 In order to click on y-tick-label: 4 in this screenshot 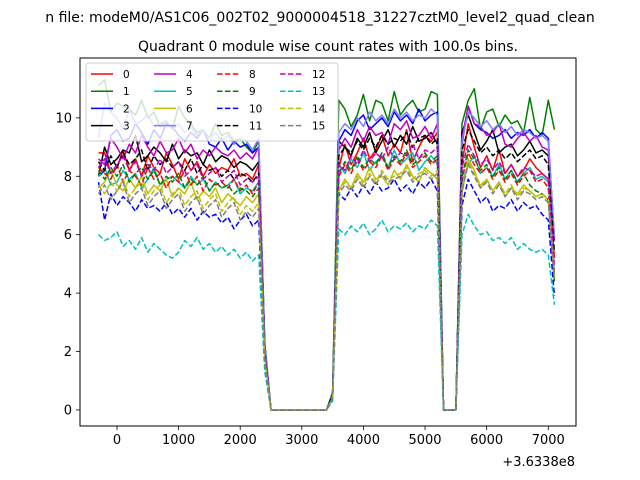, I will do `click(68, 294)`.